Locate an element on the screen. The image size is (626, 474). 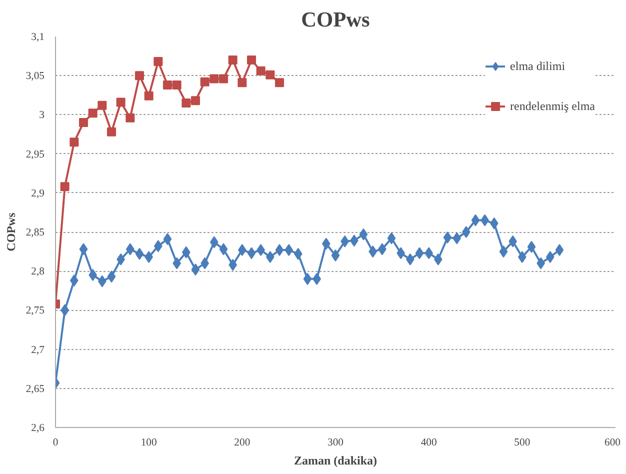
x-tick-label: 400 is located at coordinates (428, 443).